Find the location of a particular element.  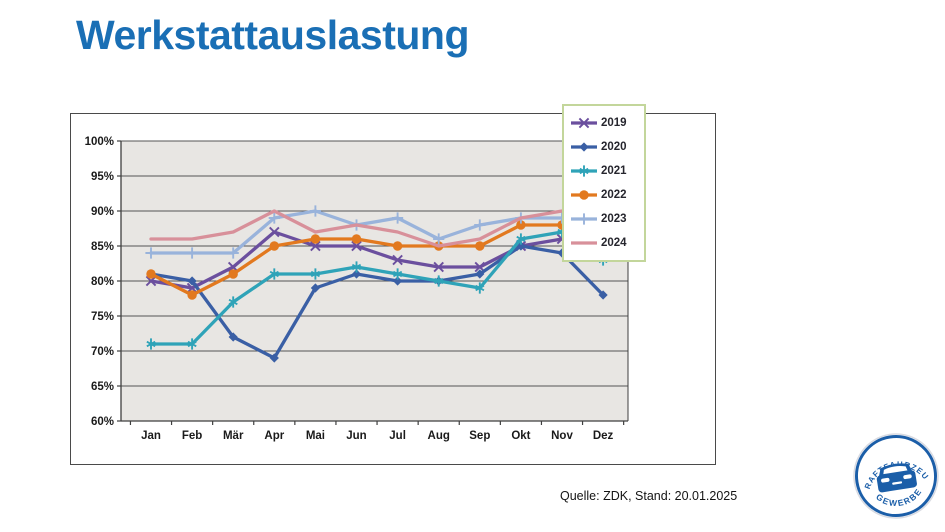

y-axis-label: 80% is located at coordinates (102, 282).